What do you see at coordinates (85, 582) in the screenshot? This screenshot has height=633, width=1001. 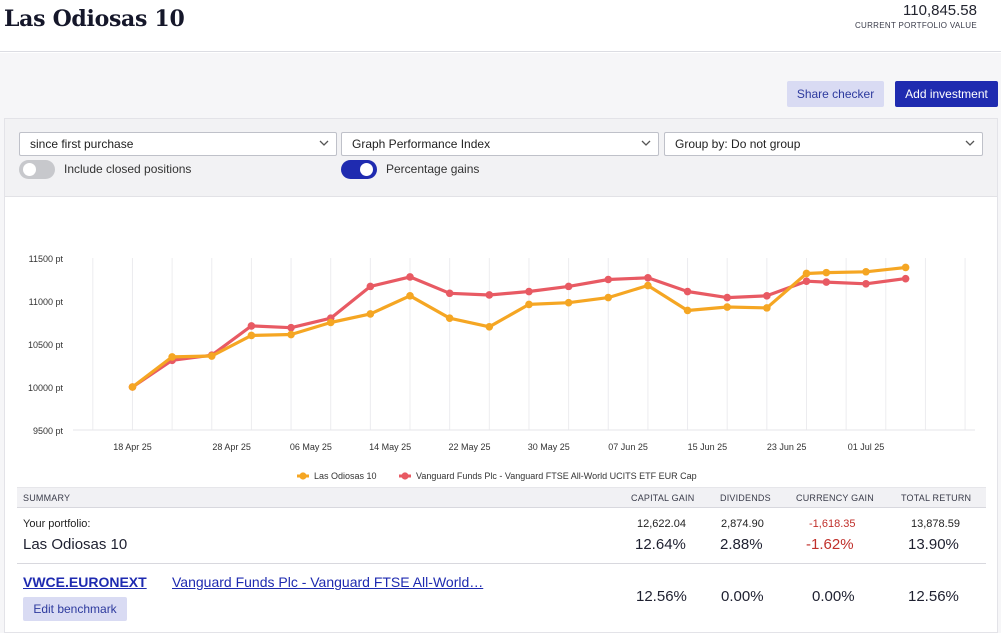 I see `benchmark-ticker-link: VWCE.EURONEXT` at bounding box center [85, 582].